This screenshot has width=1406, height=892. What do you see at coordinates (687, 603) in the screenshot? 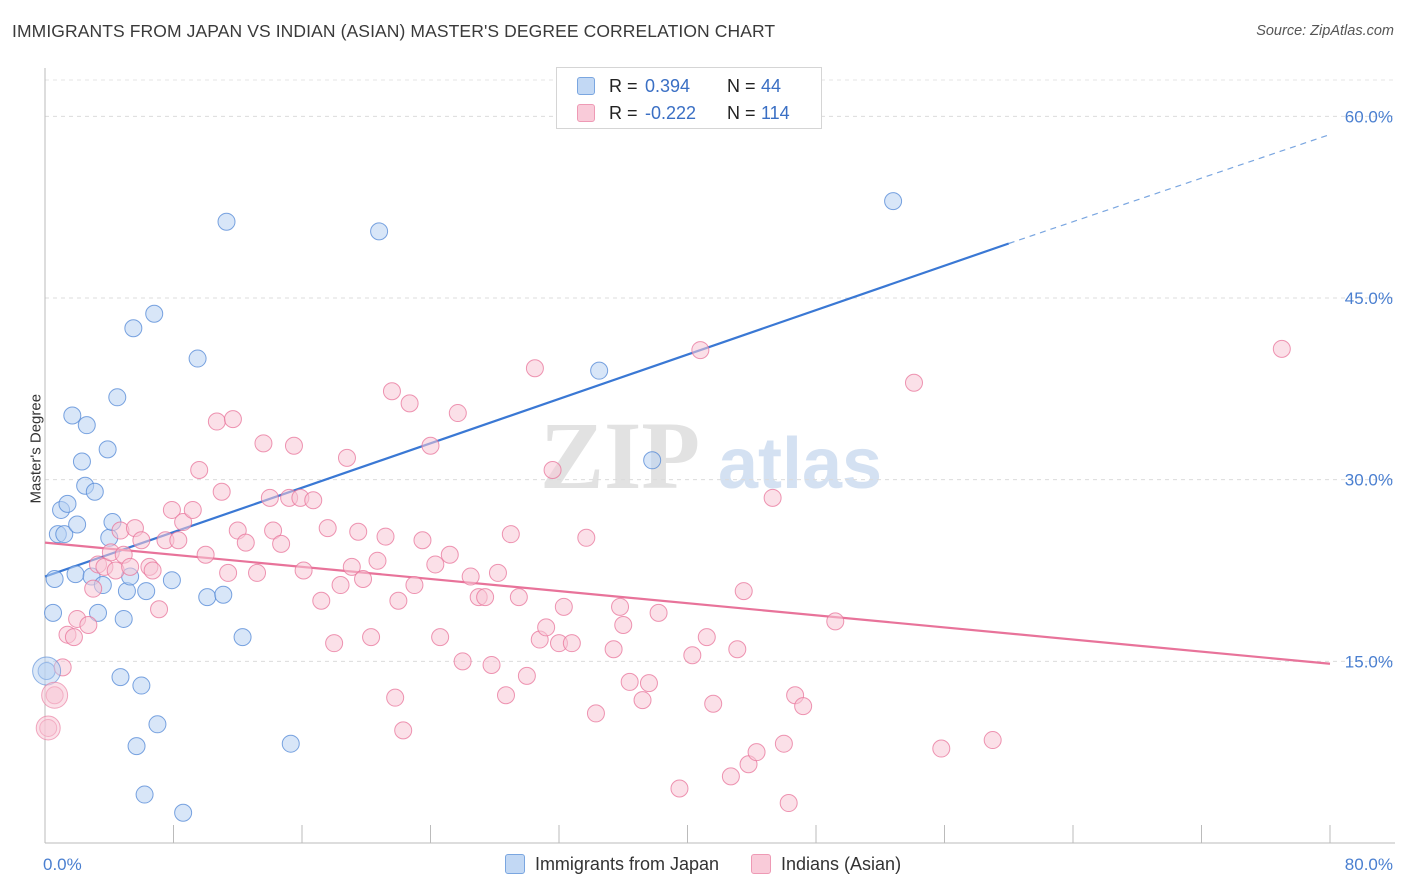
I see `indian-trend-line` at bounding box center [687, 603].